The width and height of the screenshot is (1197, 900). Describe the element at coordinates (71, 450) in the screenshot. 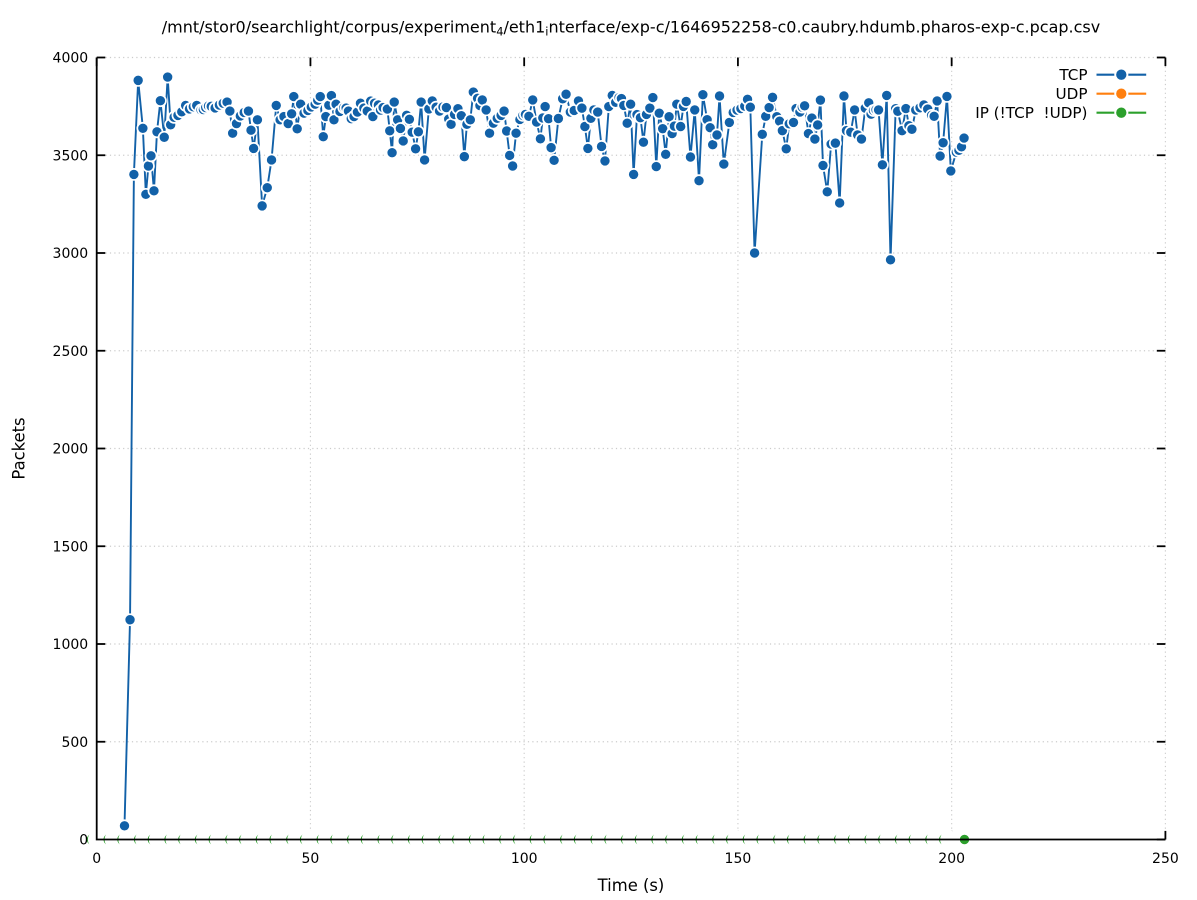

I see `y-tick-label-2000: 2000` at that location.